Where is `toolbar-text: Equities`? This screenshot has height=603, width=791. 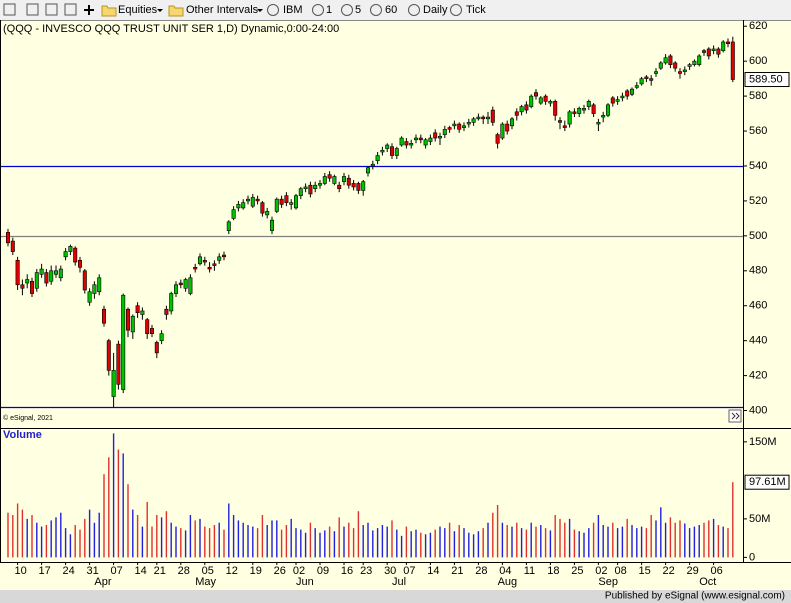
toolbar-text: Equities is located at coordinates (138, 10).